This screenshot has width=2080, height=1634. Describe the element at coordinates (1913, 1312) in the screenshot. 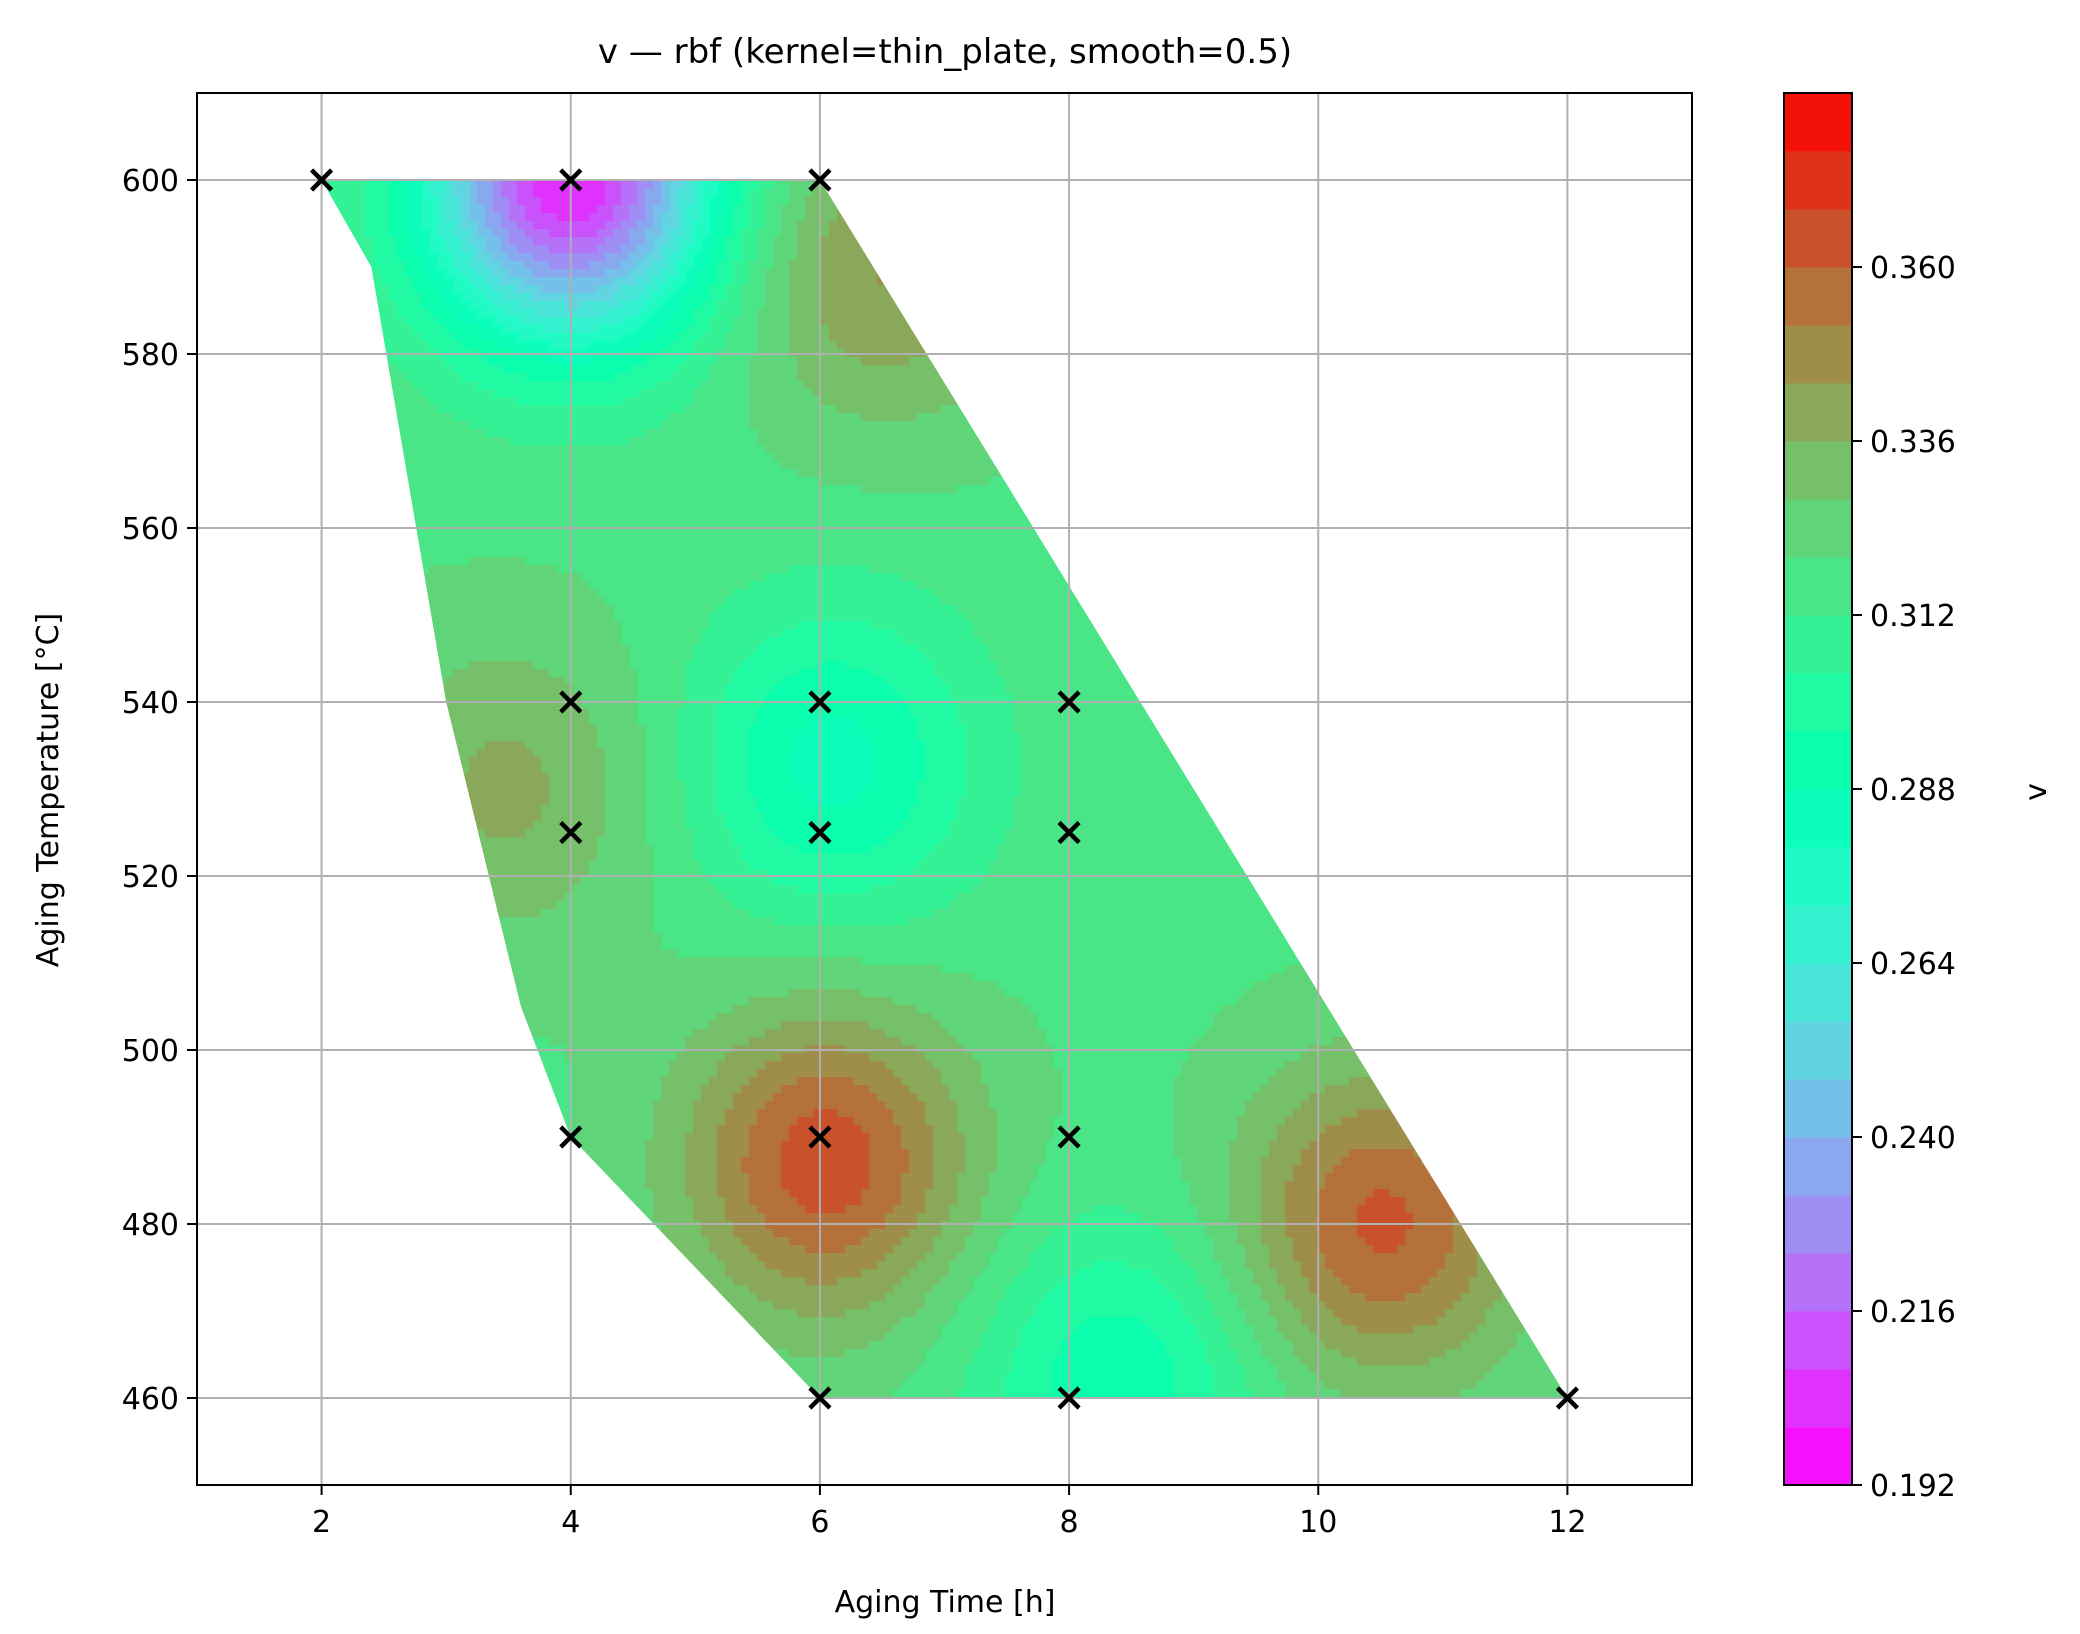

I see `colorbar-tick-label: 0.216` at that location.